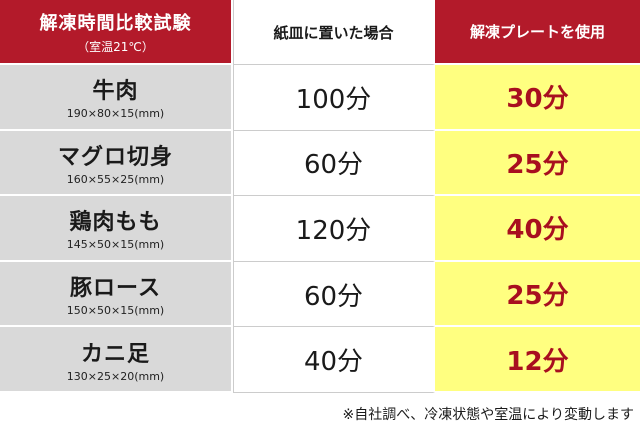 The image size is (640, 428). Describe the element at coordinates (334, 32) in the screenshot. I see `column-header-paper: 紙皿に置いた場合` at that location.